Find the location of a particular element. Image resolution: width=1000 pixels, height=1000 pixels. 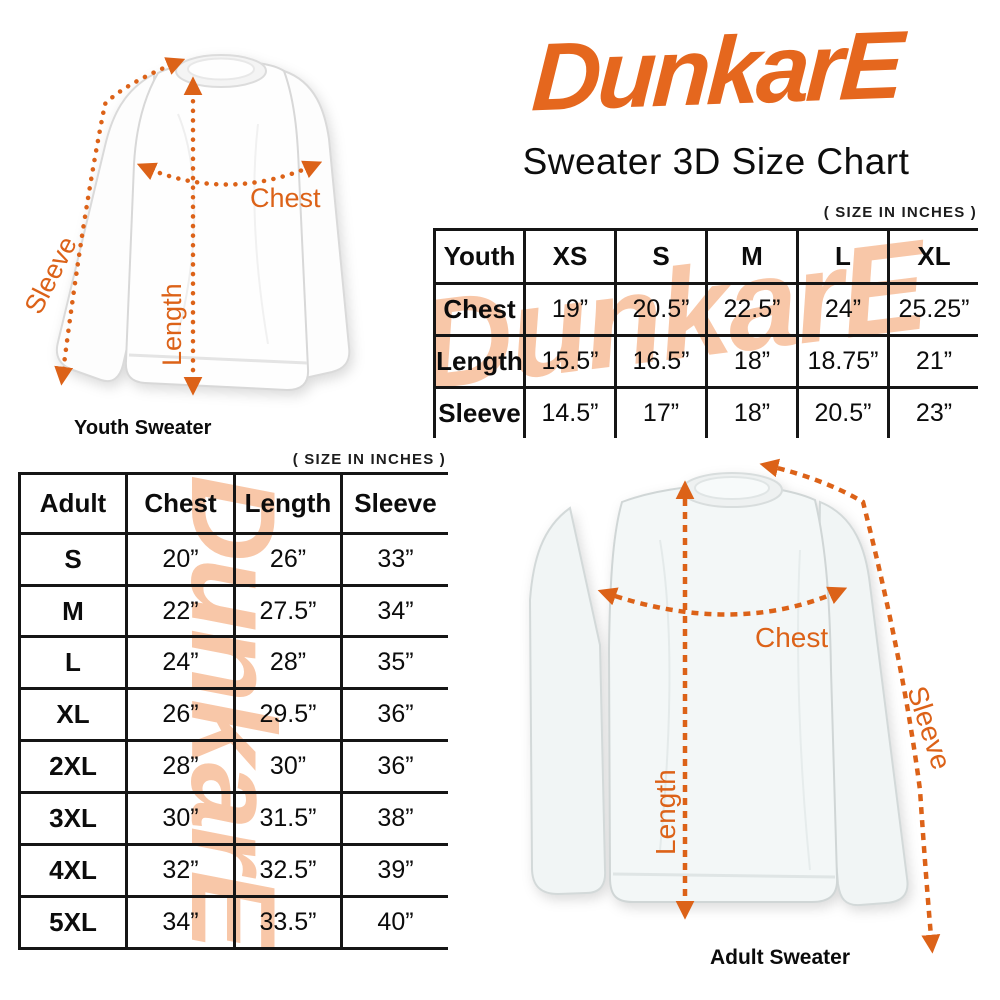

adult-row-m: M 22” 27.5” 34” is located at coordinates (233, 611).